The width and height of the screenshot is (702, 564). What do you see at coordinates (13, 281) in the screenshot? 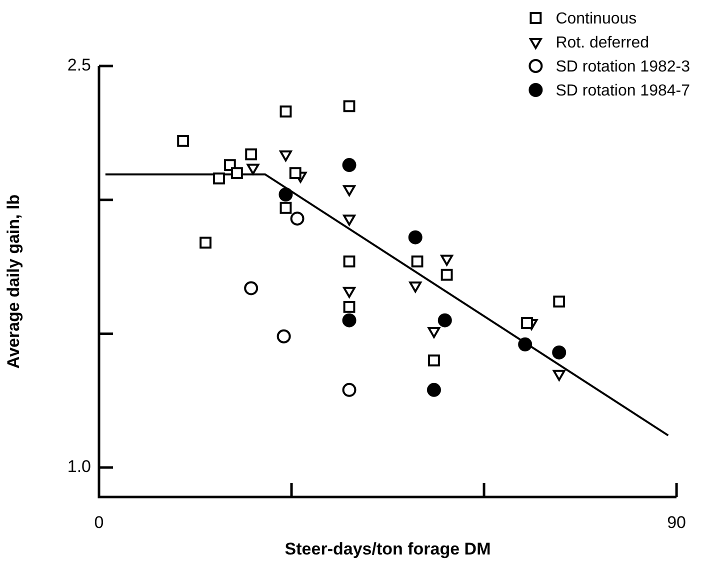
I see `y-axis-title: Average daily gain, lb` at bounding box center [13, 281].